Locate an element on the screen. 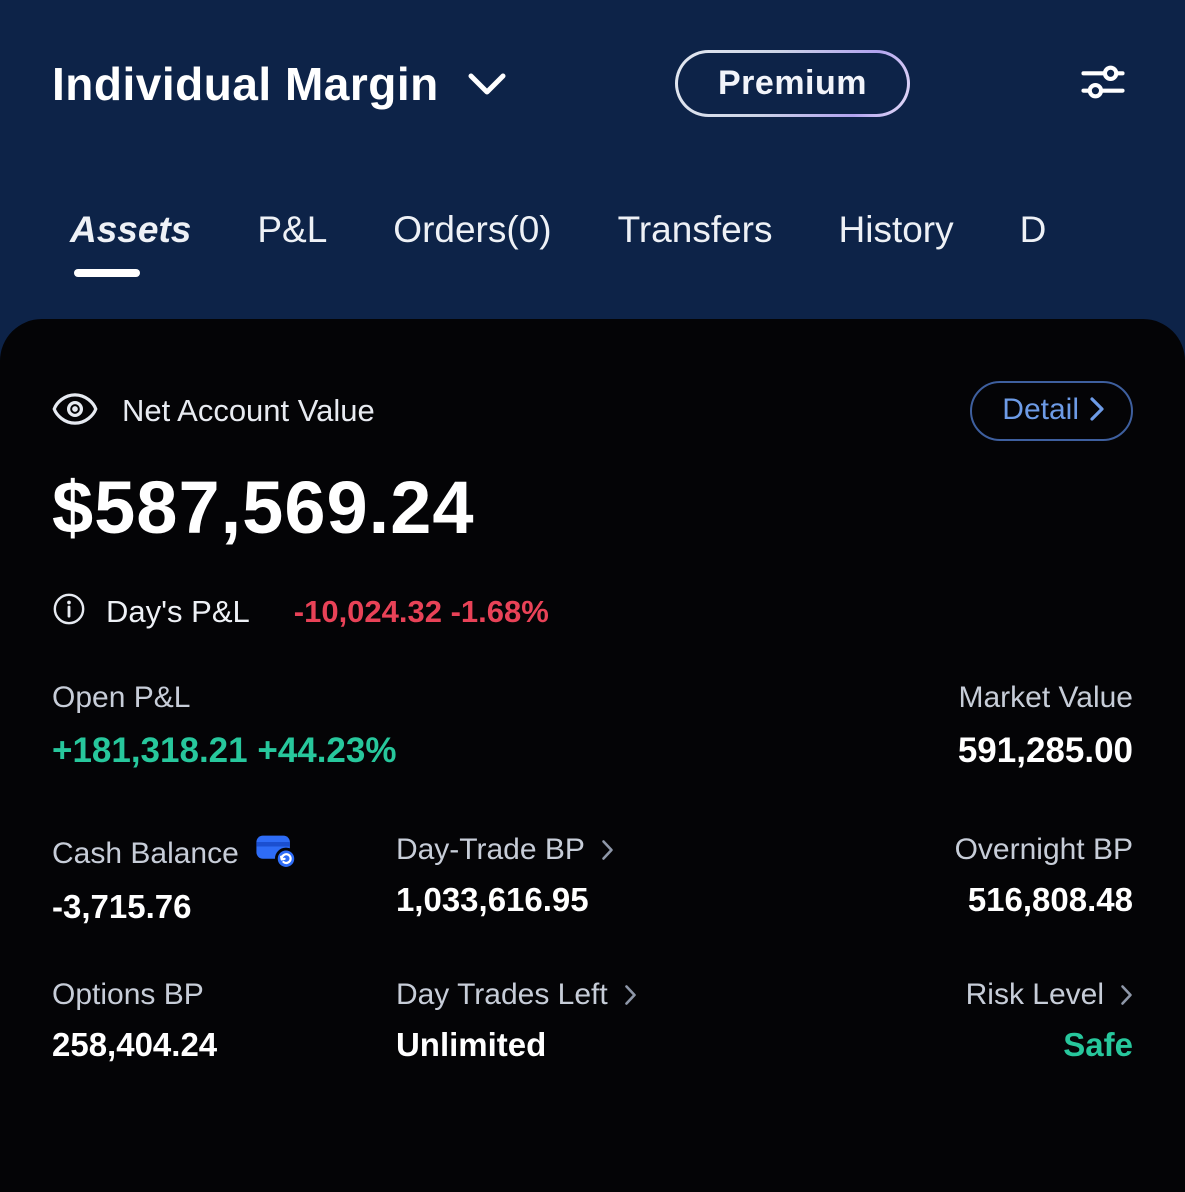 The height and width of the screenshot is (1192, 1185). stat-cash-balance: Cash Balance -3,715.76 is located at coordinates (224, 879).